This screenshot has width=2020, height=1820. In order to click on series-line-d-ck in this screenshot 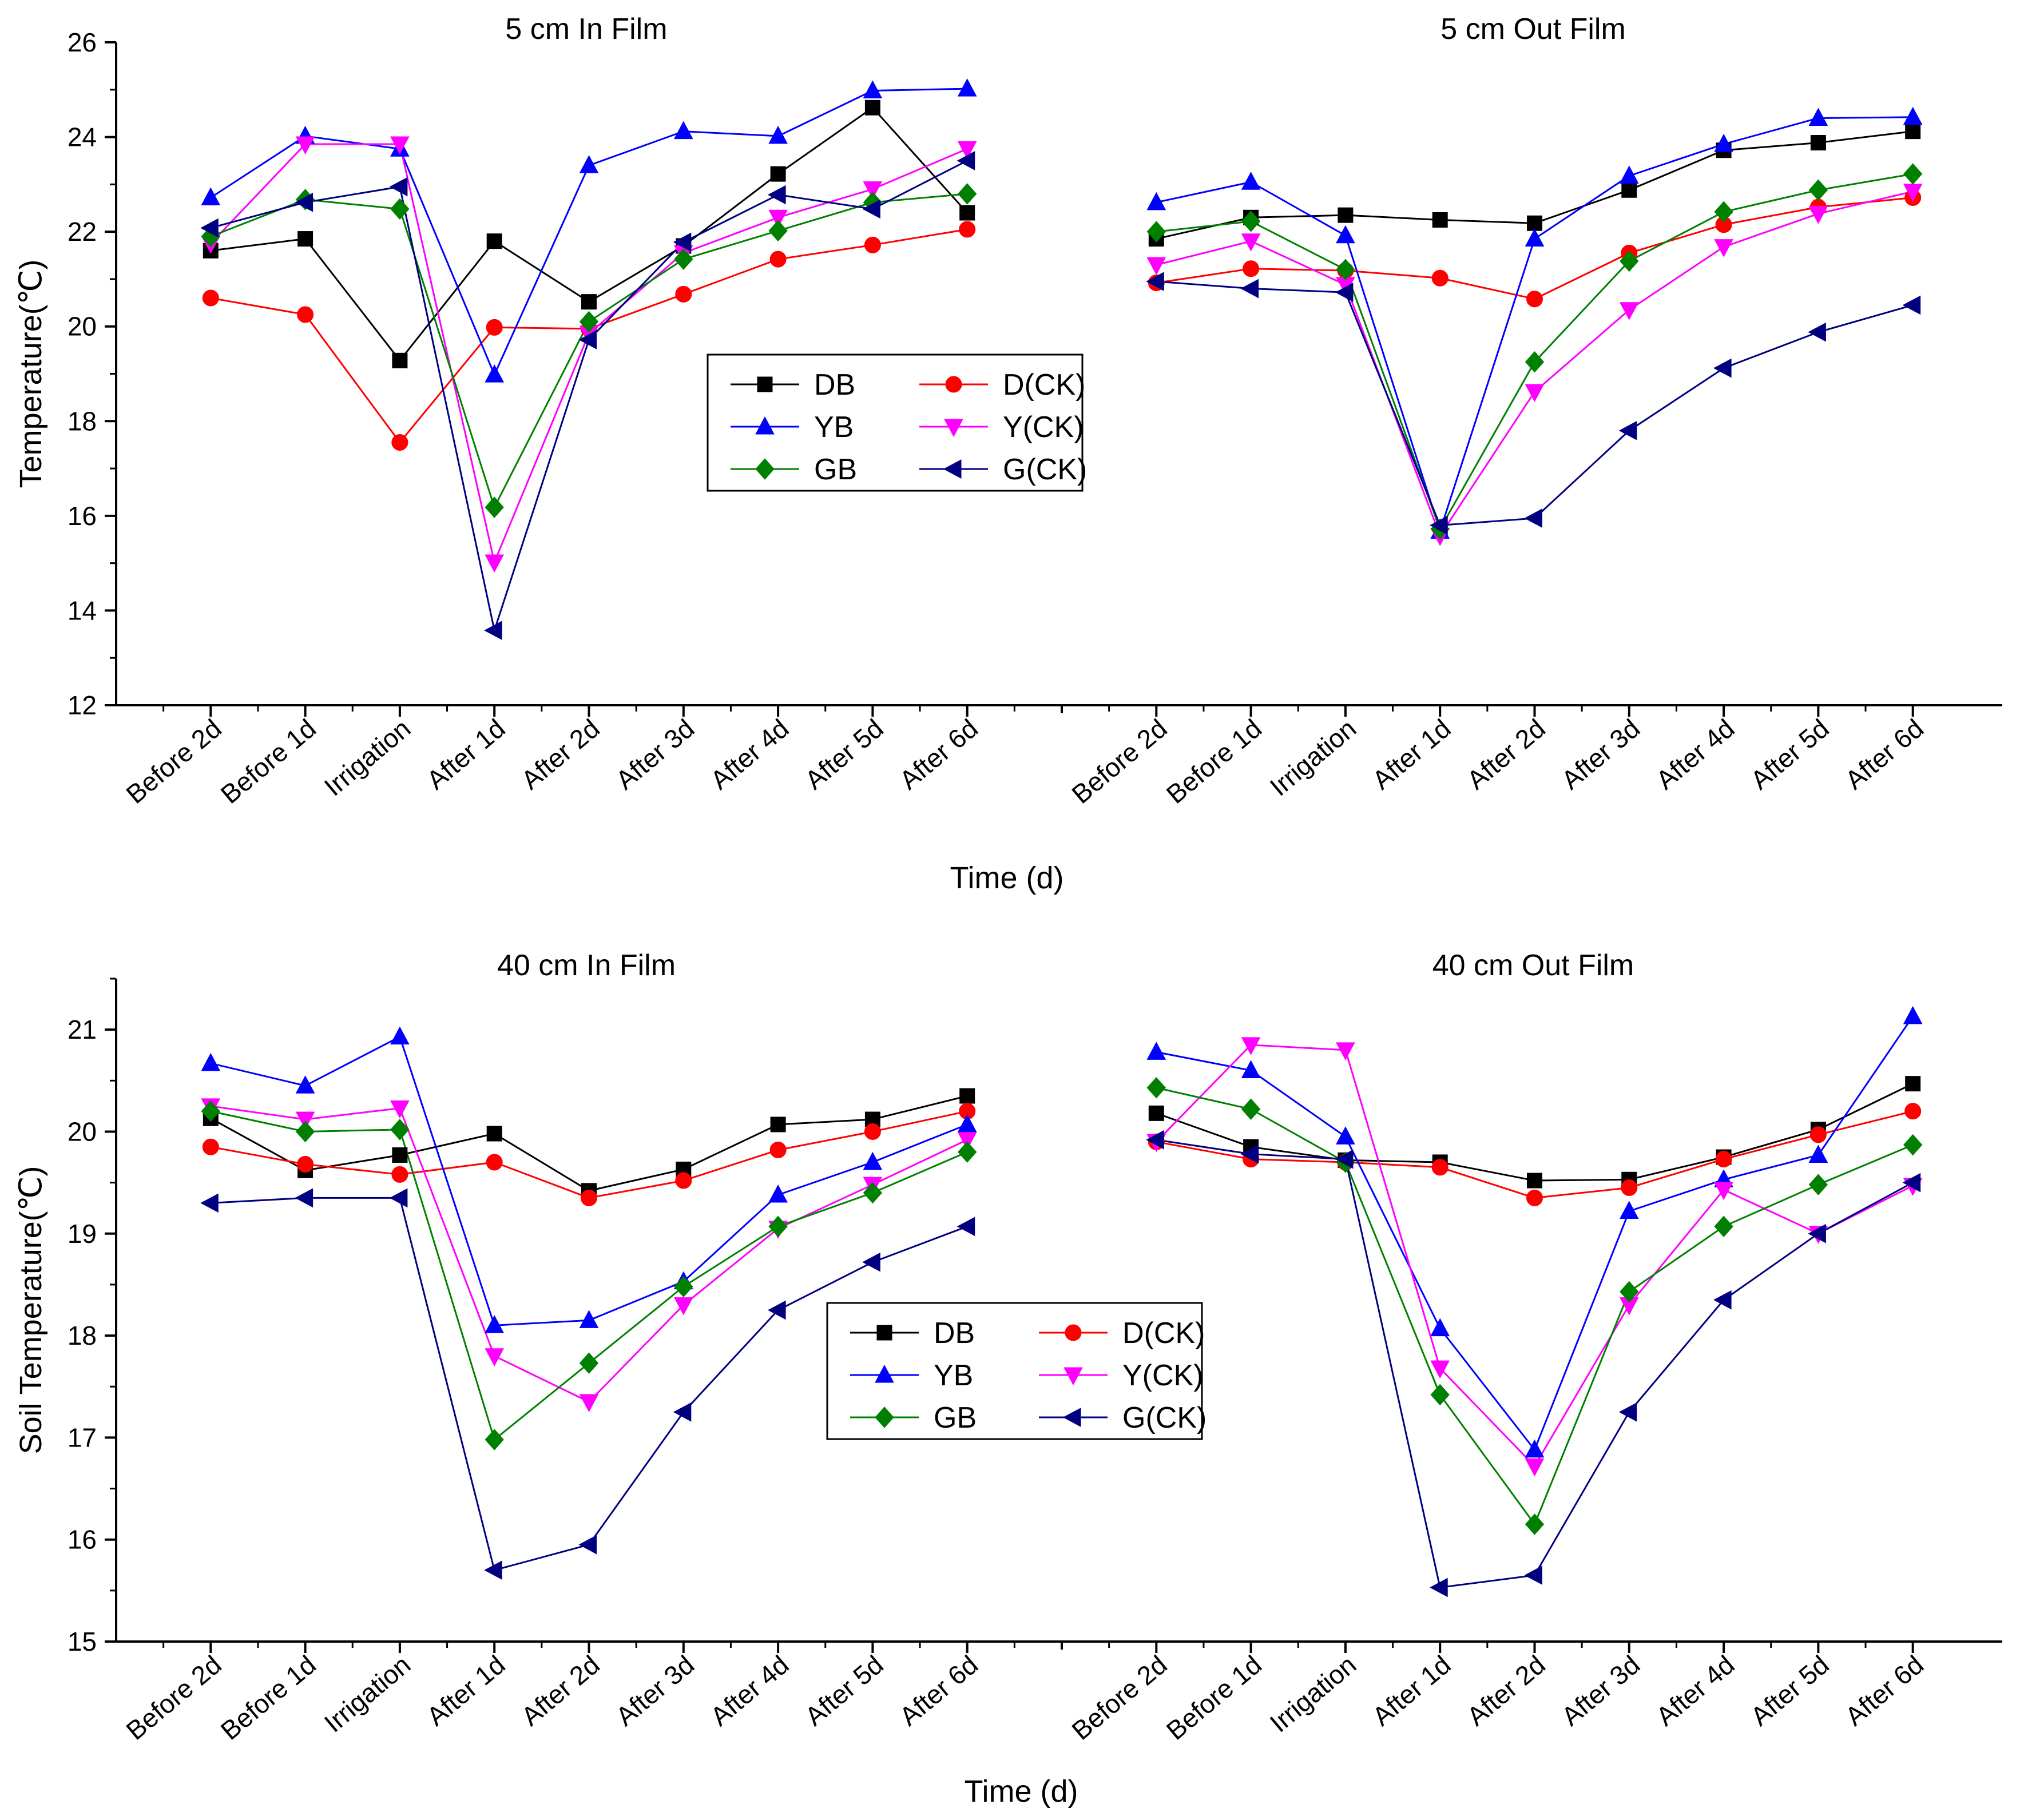, I will do `click(1534, 249)`.